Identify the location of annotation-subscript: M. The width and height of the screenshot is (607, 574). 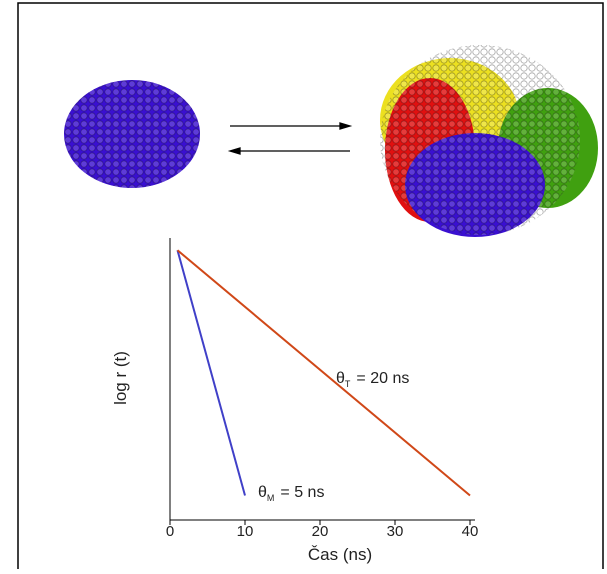
(271, 498).